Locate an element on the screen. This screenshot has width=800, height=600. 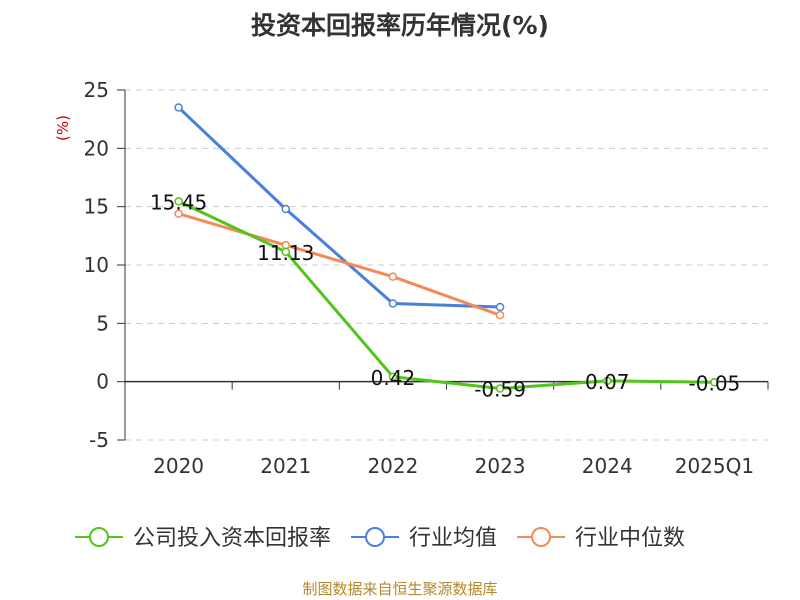
data-label: -0.59 is located at coordinates (500, 390).